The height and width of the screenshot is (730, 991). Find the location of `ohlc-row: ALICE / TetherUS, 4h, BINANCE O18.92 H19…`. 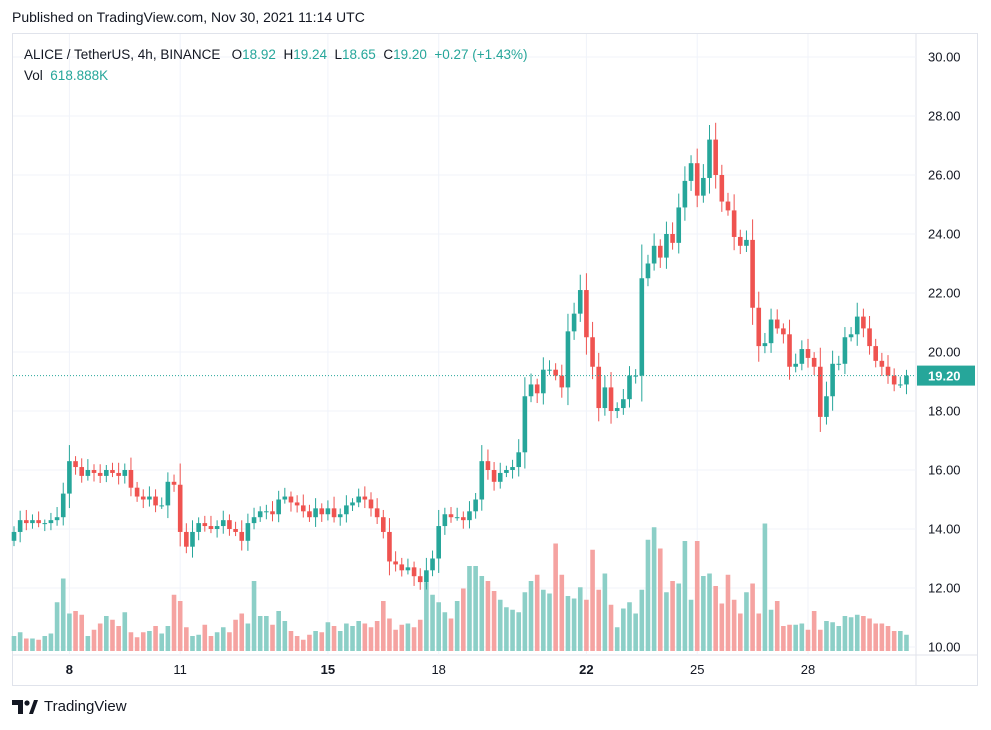

ohlc-row: ALICE / TetherUS, 4h, BINANCE O18.92 H19… is located at coordinates (275, 54).